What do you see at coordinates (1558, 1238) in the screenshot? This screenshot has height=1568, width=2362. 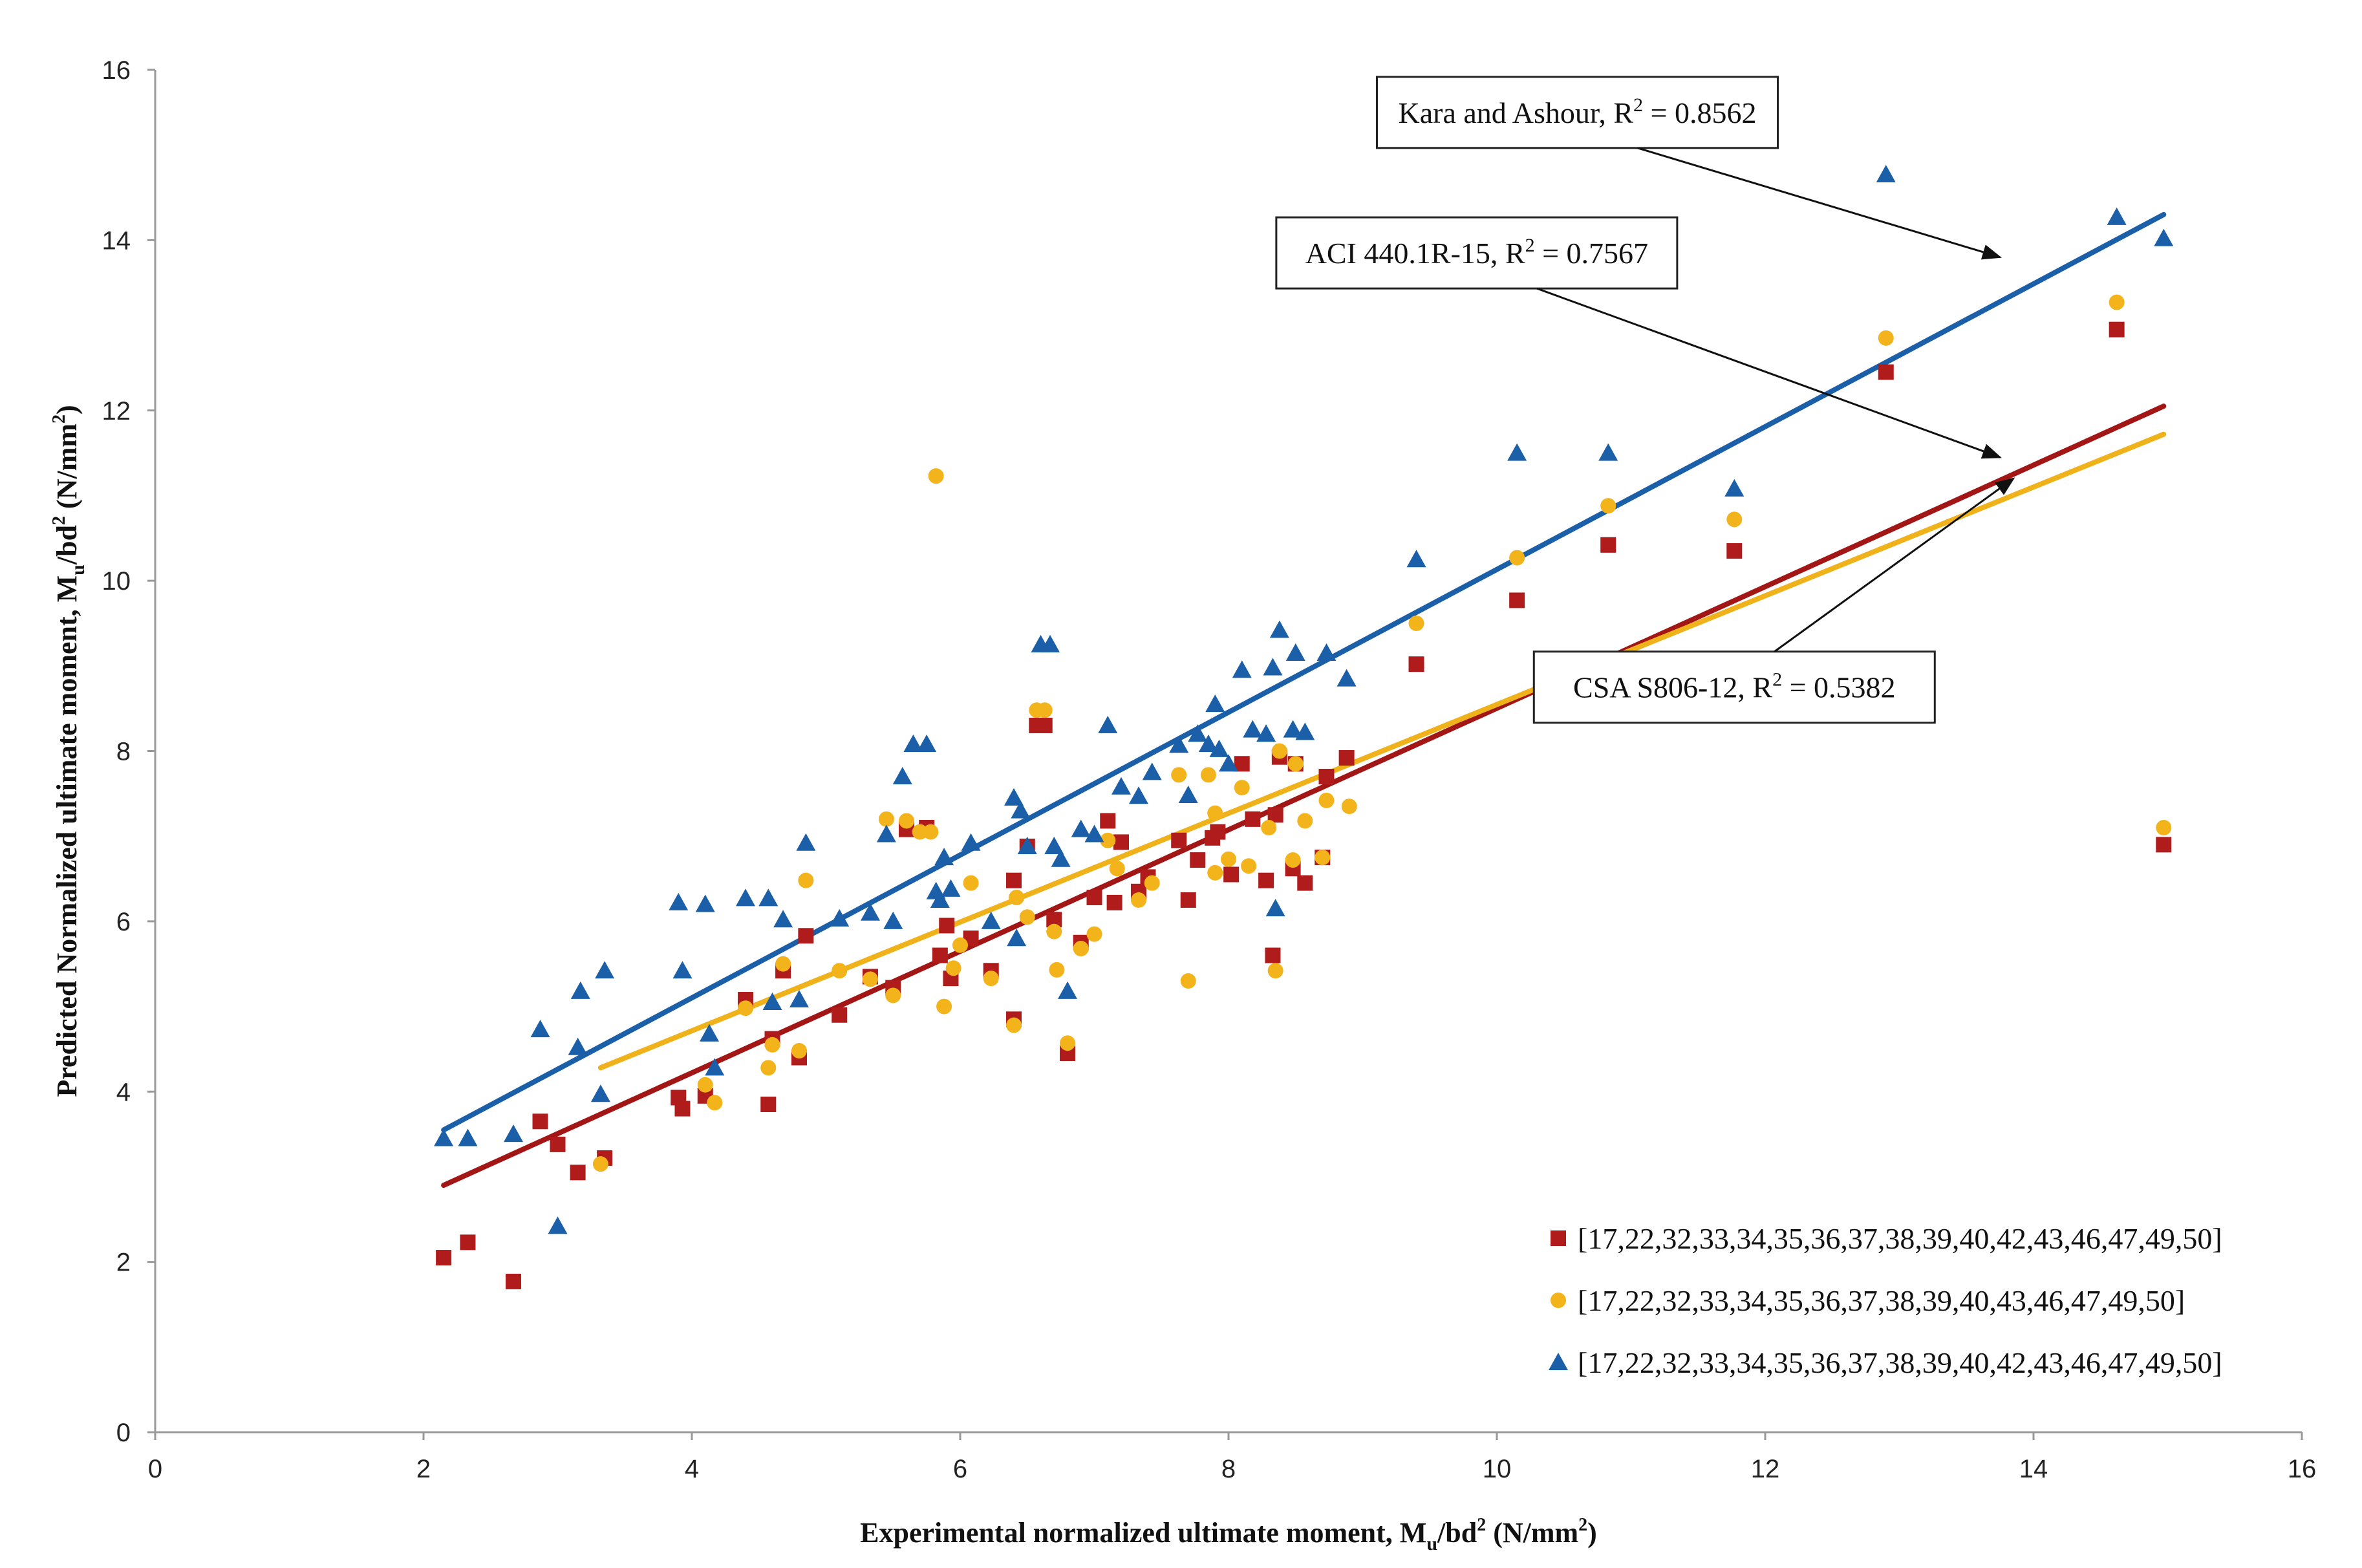 I see `legend-marker-square` at bounding box center [1558, 1238].